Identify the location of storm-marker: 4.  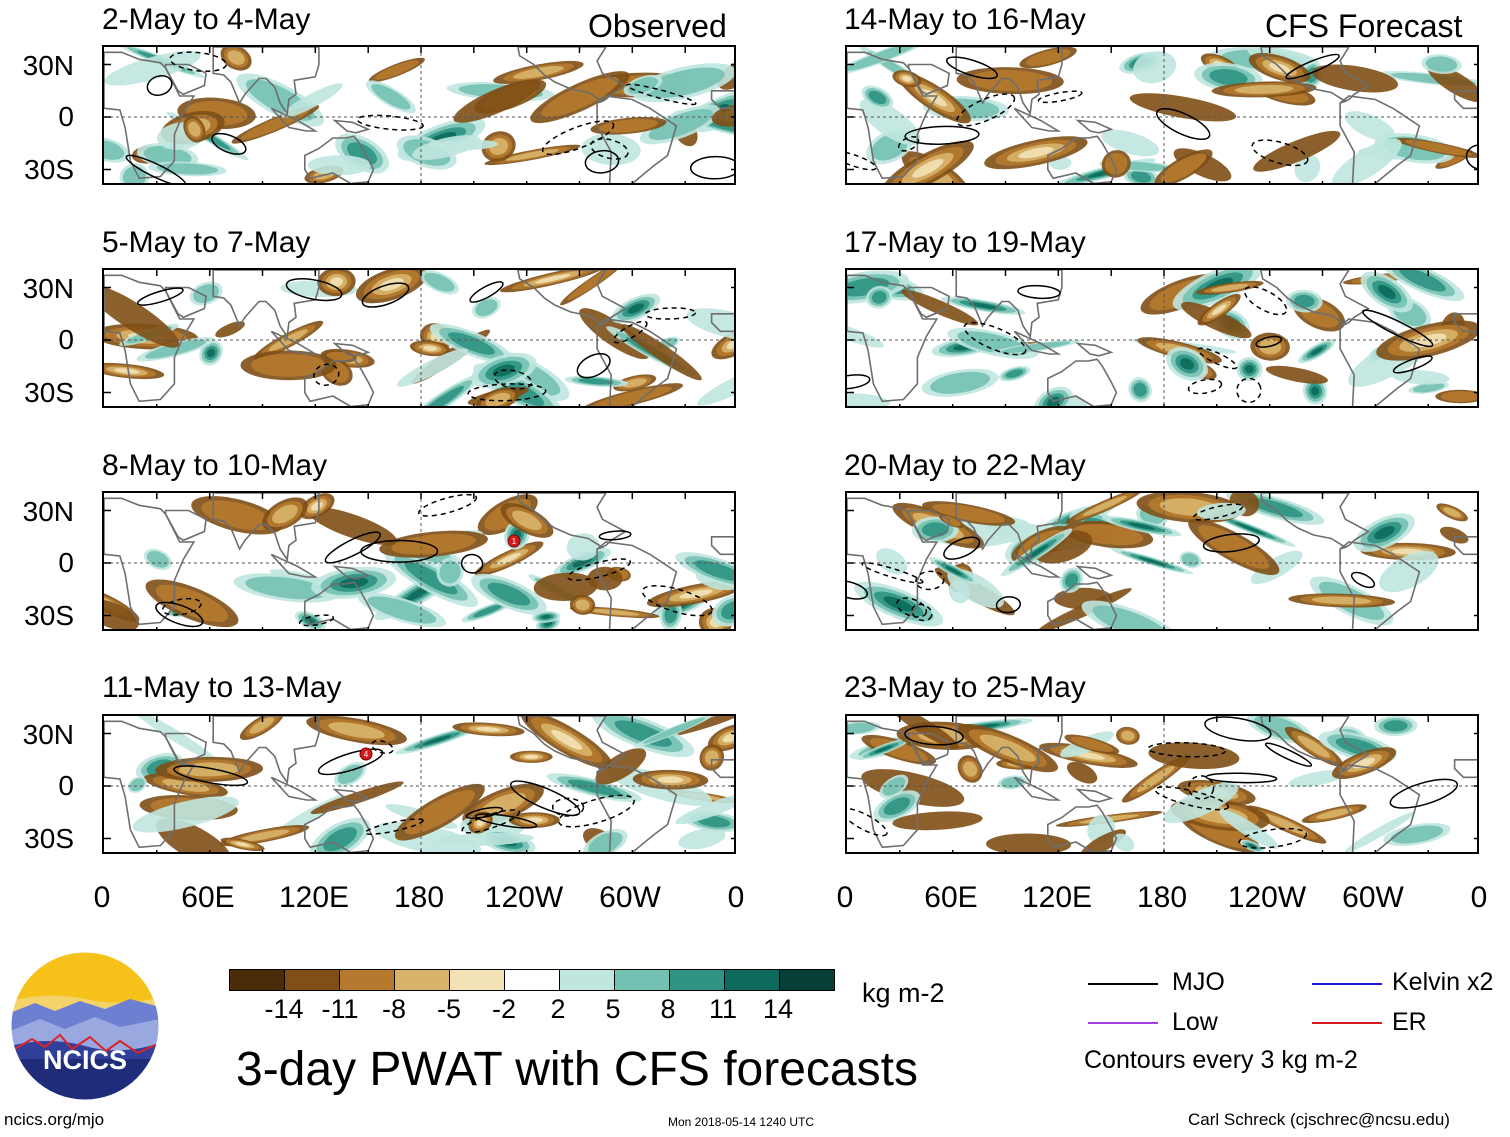
(366, 754).